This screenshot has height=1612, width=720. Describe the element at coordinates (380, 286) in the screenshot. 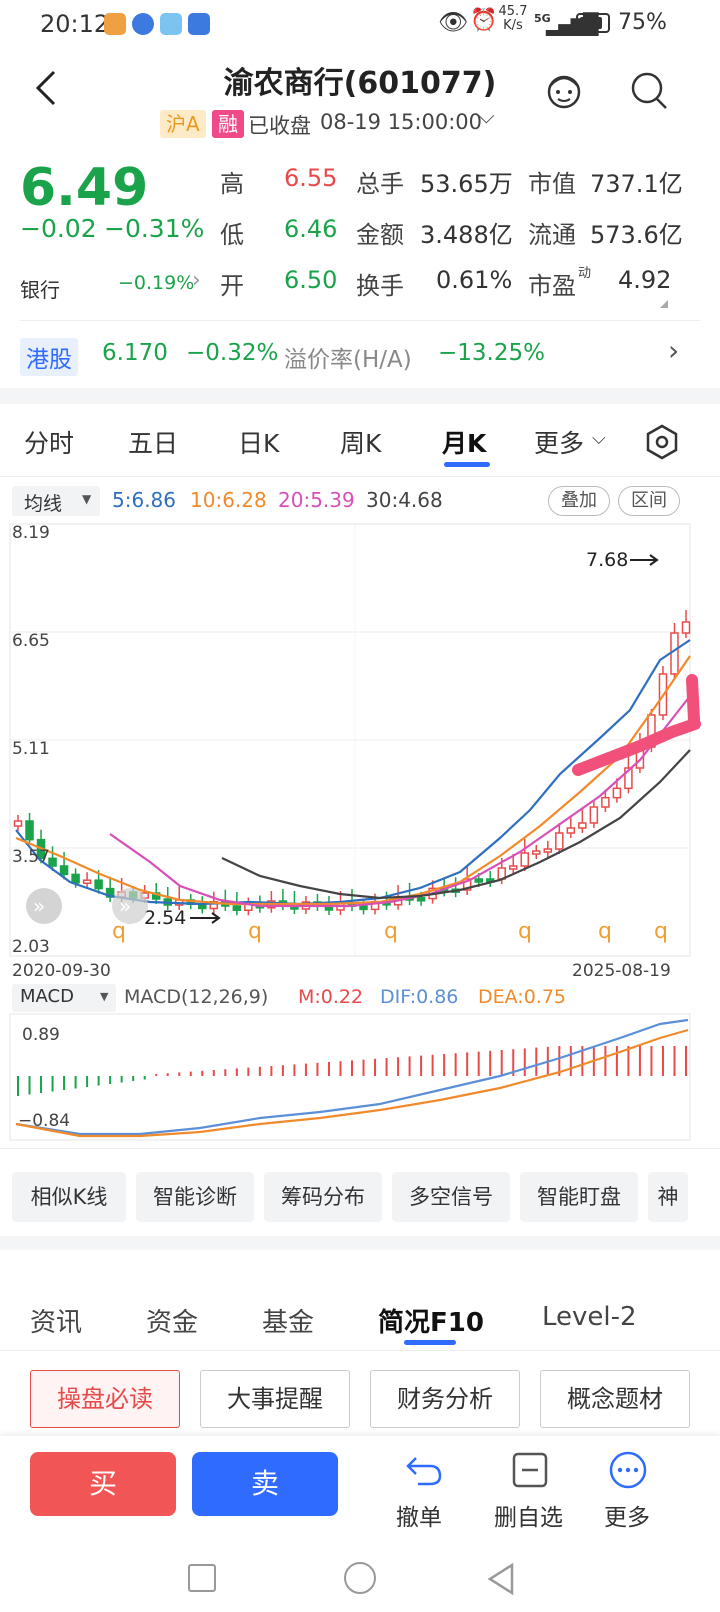

I see `turnover-label: 换手` at that location.